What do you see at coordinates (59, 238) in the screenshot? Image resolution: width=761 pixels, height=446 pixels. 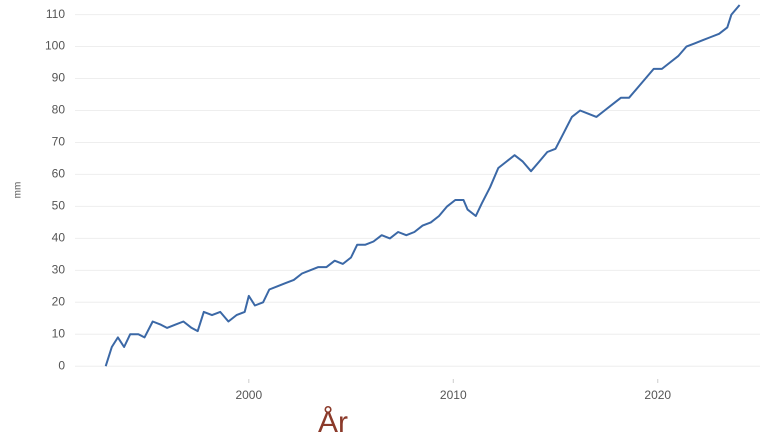 I see `y-tick-label: 40` at bounding box center [59, 238].